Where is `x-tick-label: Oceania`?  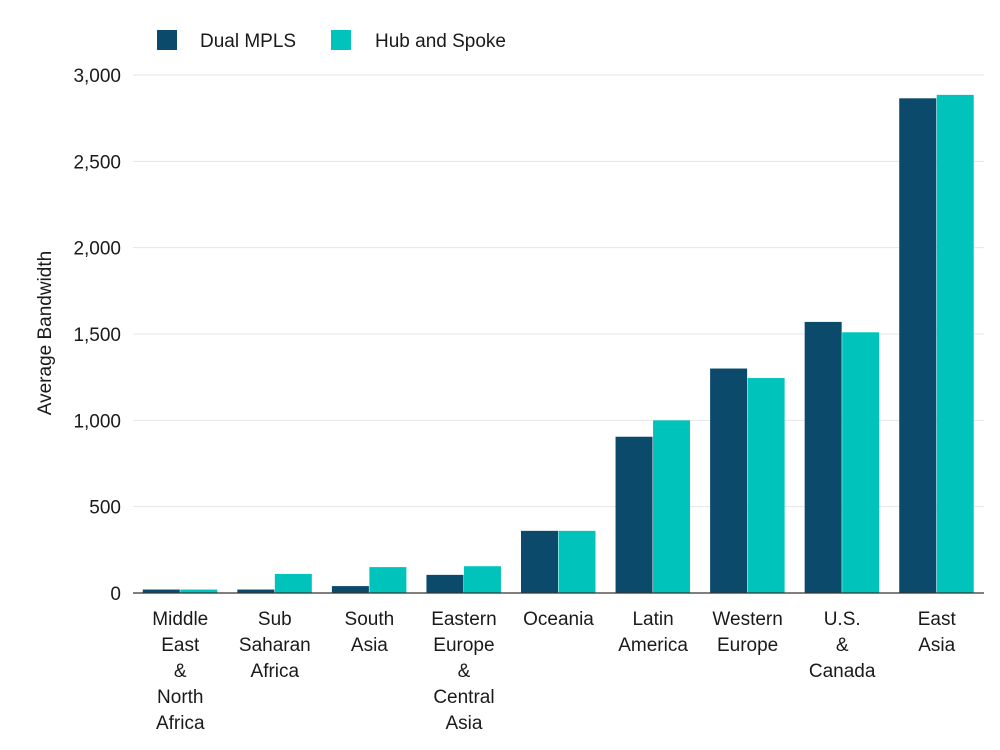 x-tick-label: Oceania is located at coordinates (558, 619).